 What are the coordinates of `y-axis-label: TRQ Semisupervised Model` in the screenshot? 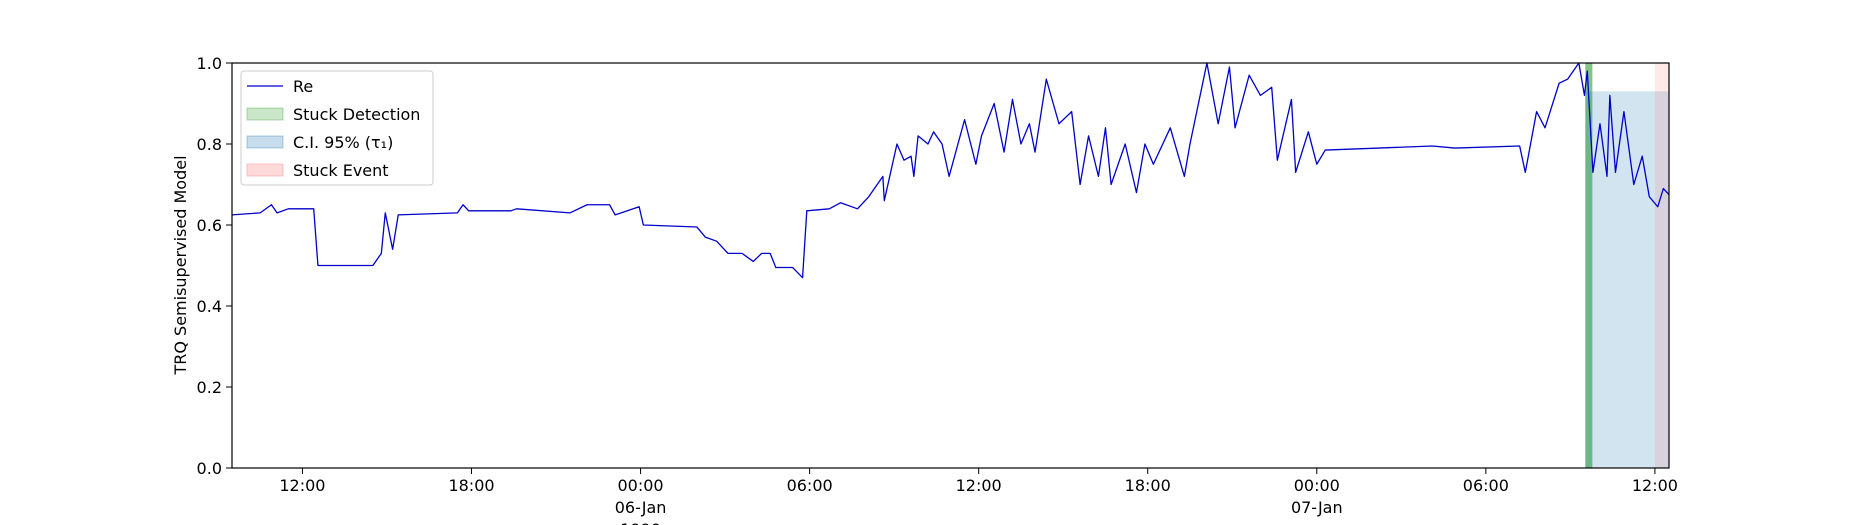 It's located at (180, 265).